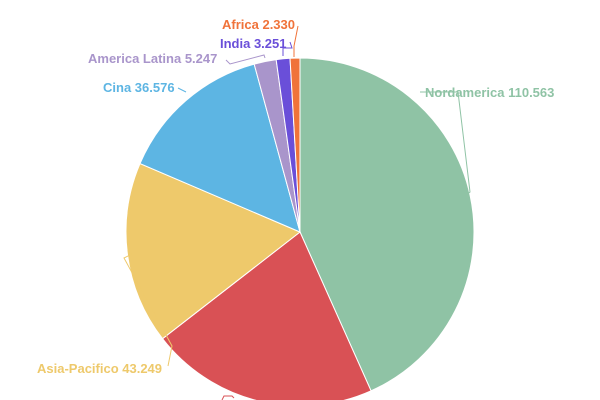  What do you see at coordinates (182, 90) in the screenshot?
I see `leader-cina` at bounding box center [182, 90].